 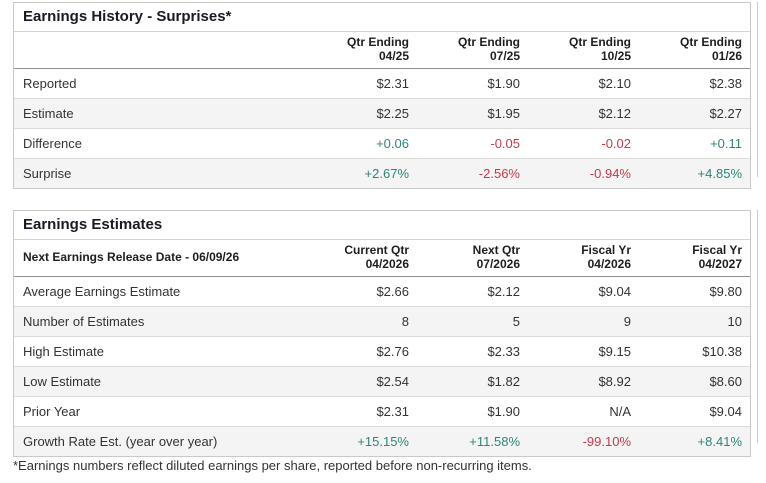 What do you see at coordinates (694, 113) in the screenshot?
I see `cell: $2.27` at bounding box center [694, 113].